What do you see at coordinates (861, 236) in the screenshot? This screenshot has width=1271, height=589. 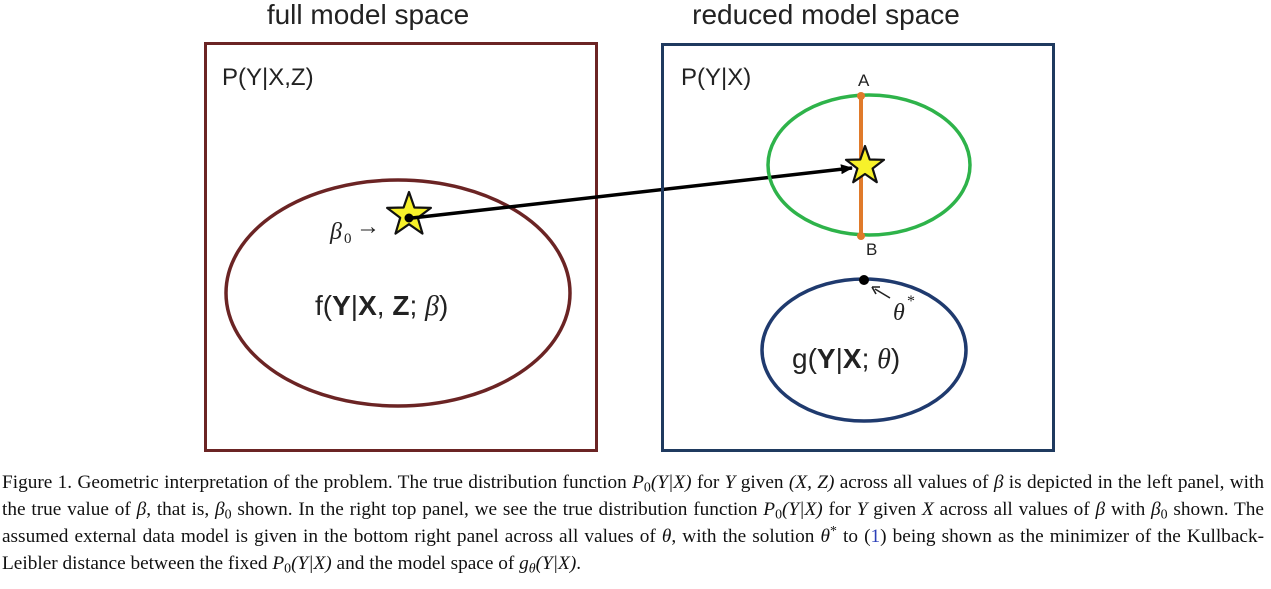 I see `point-b-dot` at bounding box center [861, 236].